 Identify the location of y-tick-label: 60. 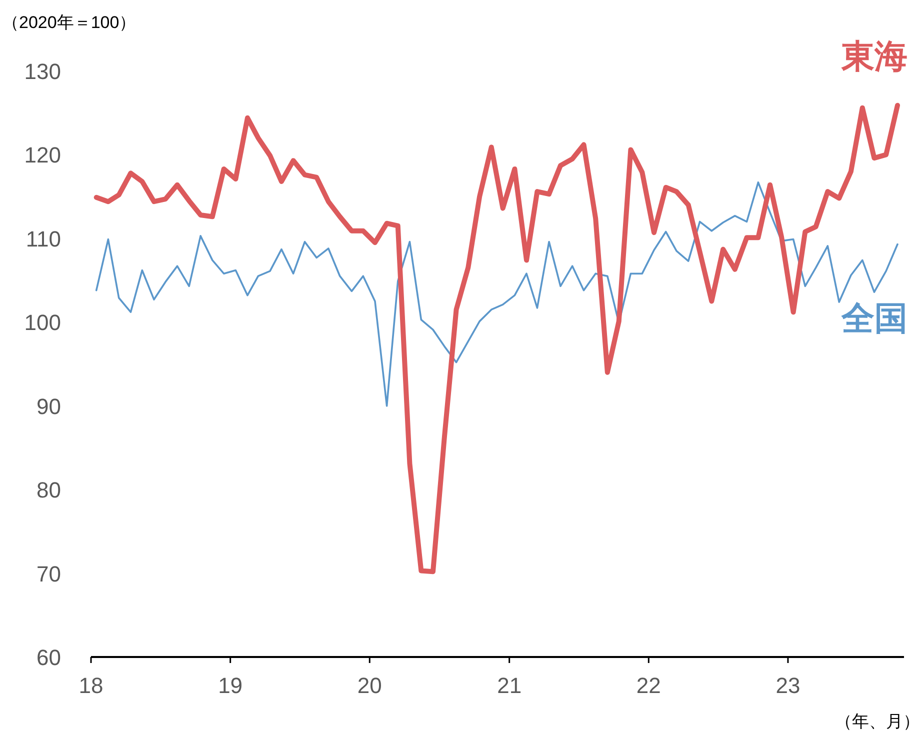
(48, 657).